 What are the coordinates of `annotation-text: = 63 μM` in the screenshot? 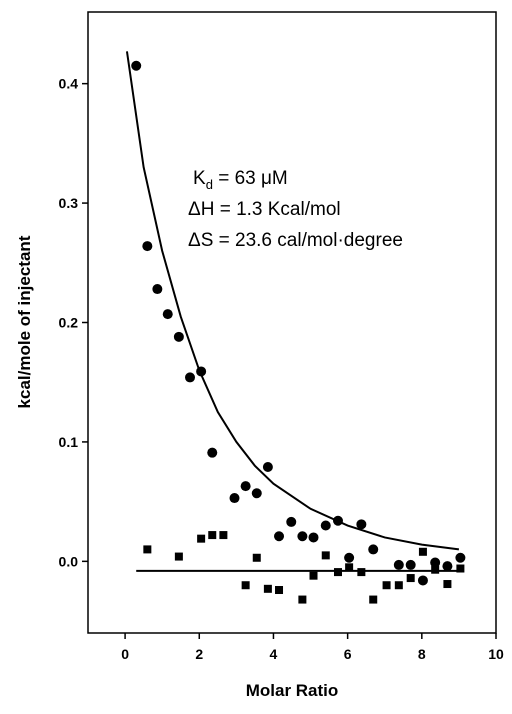 It's located at (250, 178).